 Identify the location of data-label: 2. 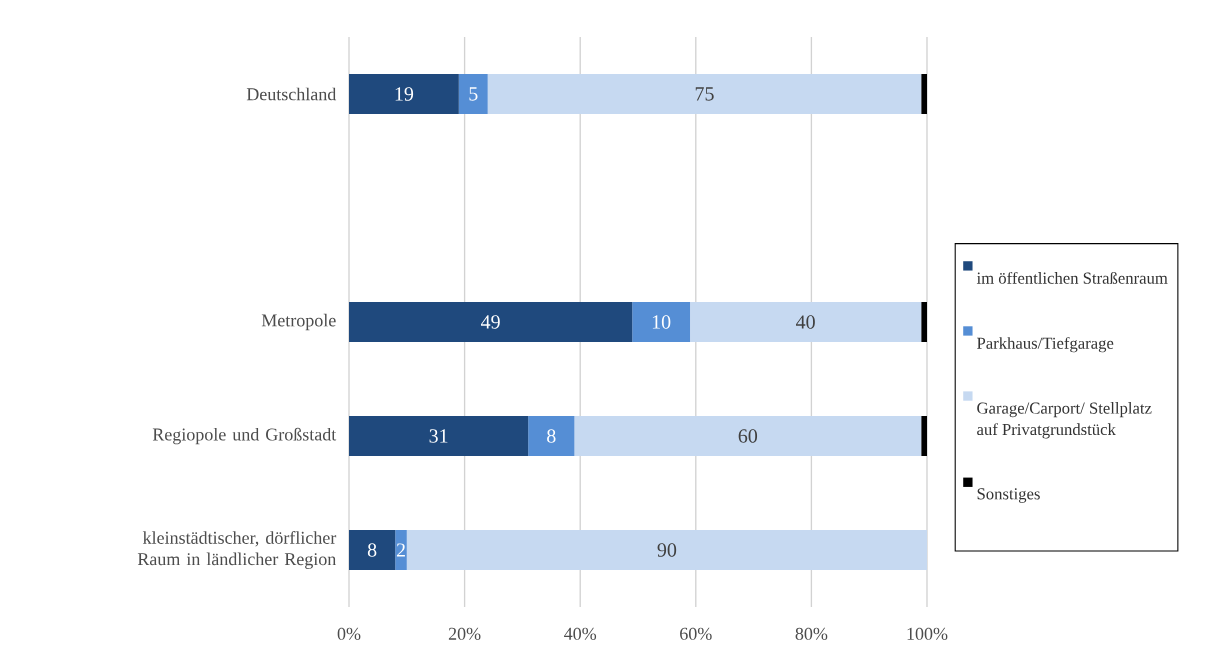
(400, 550).